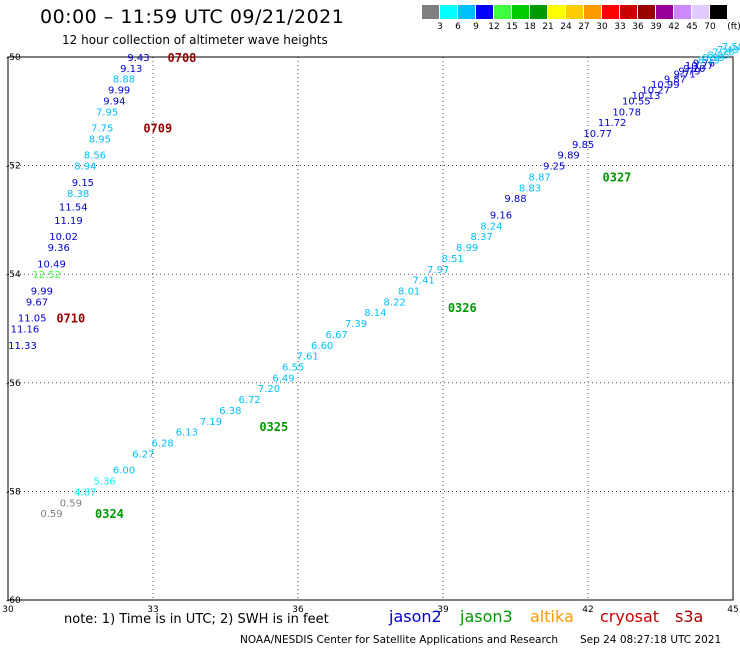 This screenshot has height=650, width=740. Describe the element at coordinates (655, 91) in the screenshot. I see `swh-value: 10.27` at that location.